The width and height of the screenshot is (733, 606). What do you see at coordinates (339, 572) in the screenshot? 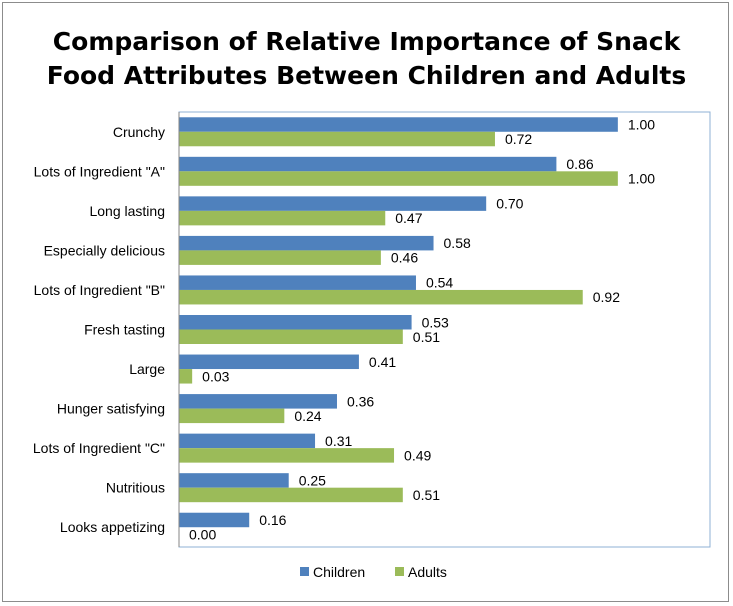
I see `legend-label-children: Children` at bounding box center [339, 572].